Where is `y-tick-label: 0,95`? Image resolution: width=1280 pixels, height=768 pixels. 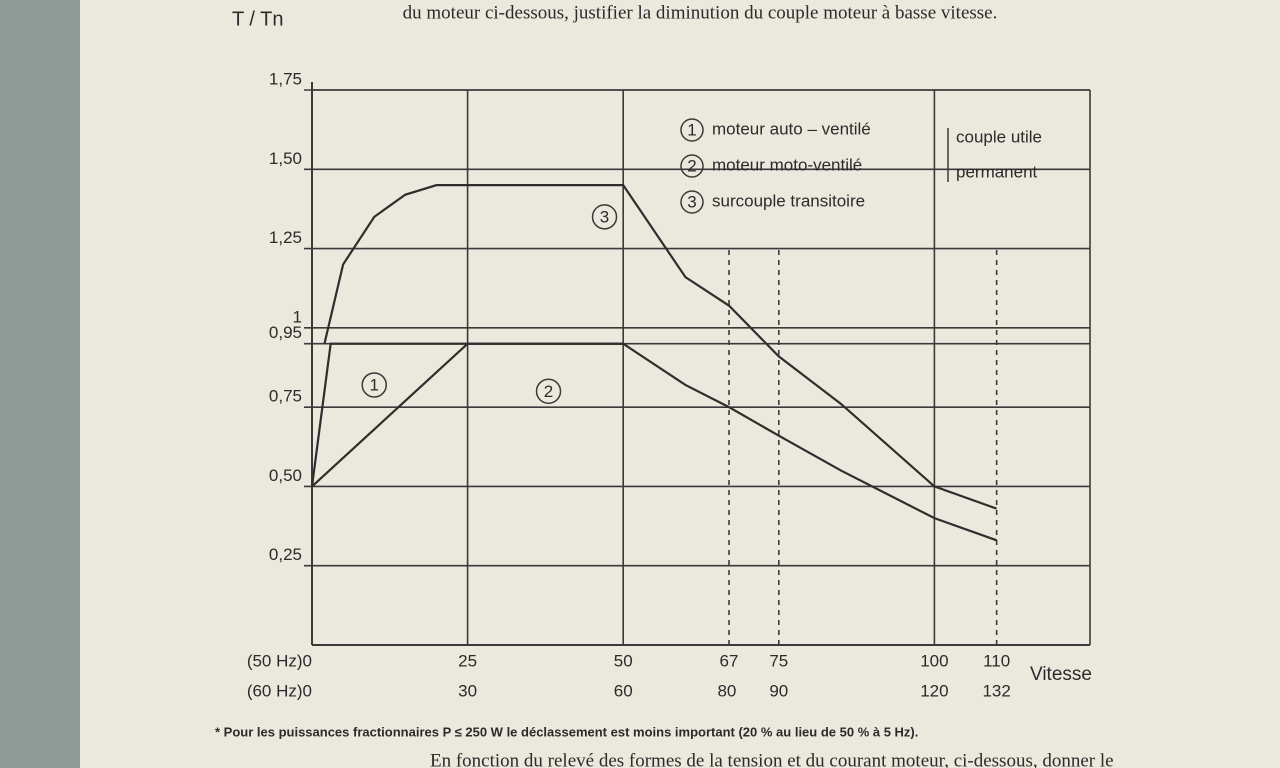
y-tick-label: 0,95 is located at coordinates (285, 332).